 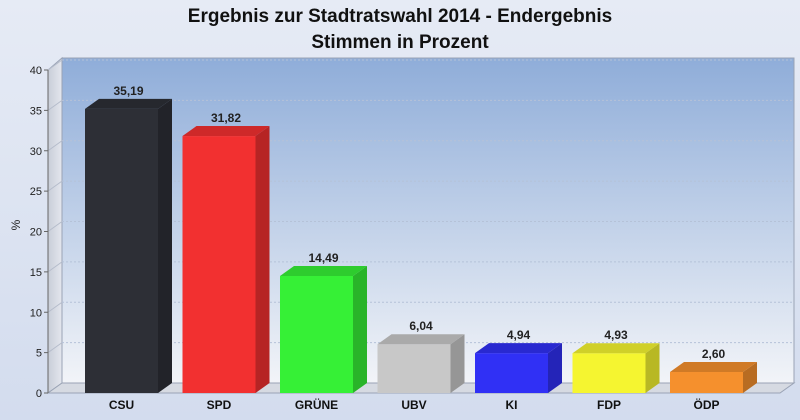 What do you see at coordinates (16, 224) in the screenshot?
I see `y-axis-label: %` at bounding box center [16, 224].